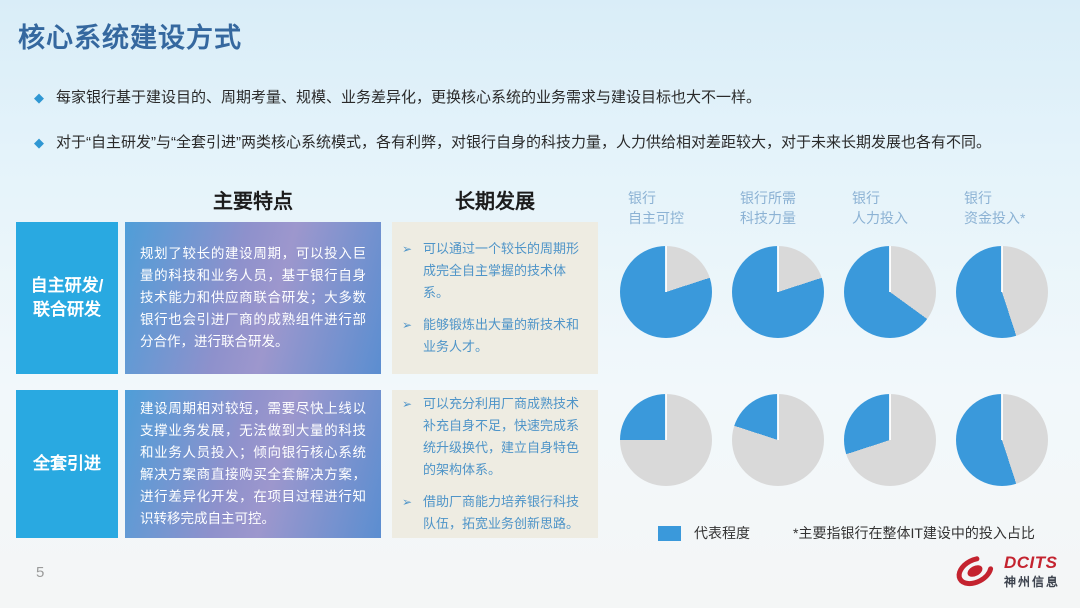 The height and width of the screenshot is (608, 1080). I want to click on pie-row-self-dev, so click(834, 292).